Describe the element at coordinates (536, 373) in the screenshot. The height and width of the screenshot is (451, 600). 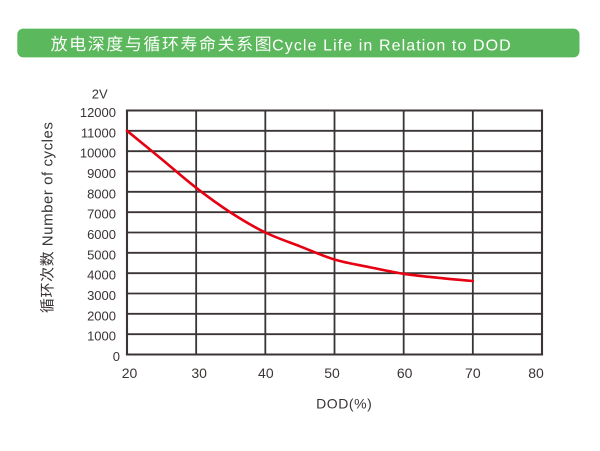
I see `svg-text: 80` at that location.